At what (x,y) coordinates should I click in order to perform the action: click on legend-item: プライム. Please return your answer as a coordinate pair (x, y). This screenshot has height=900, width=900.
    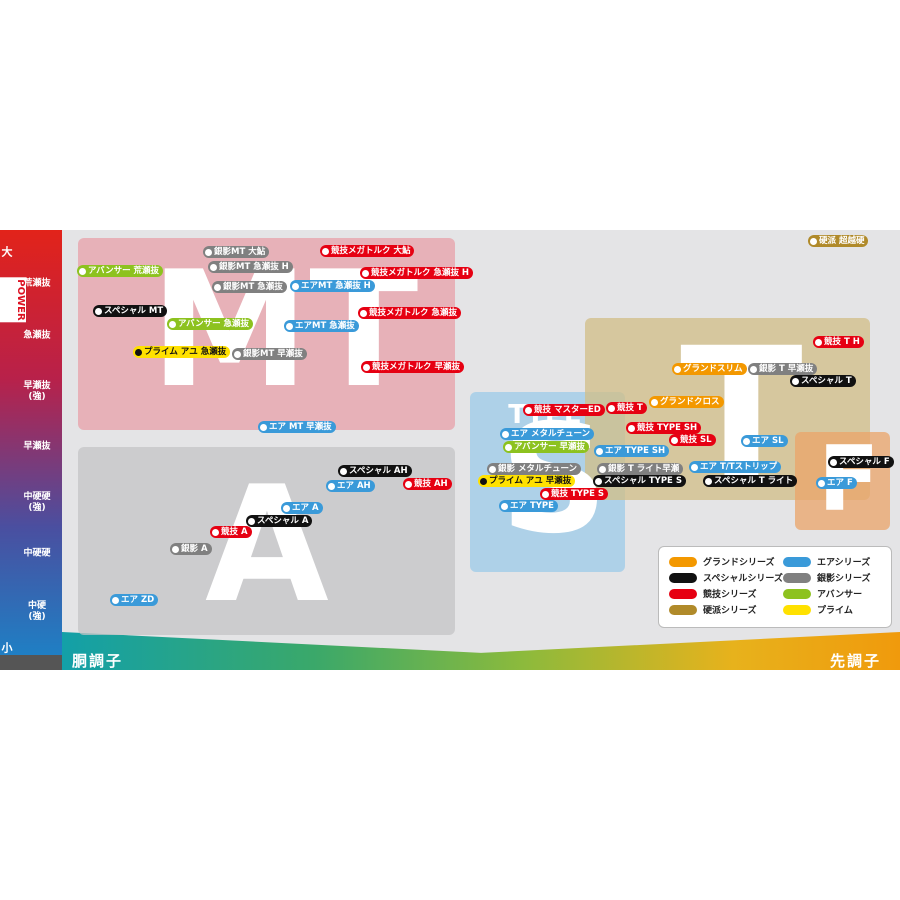
    Looking at the image, I should click on (818, 609).